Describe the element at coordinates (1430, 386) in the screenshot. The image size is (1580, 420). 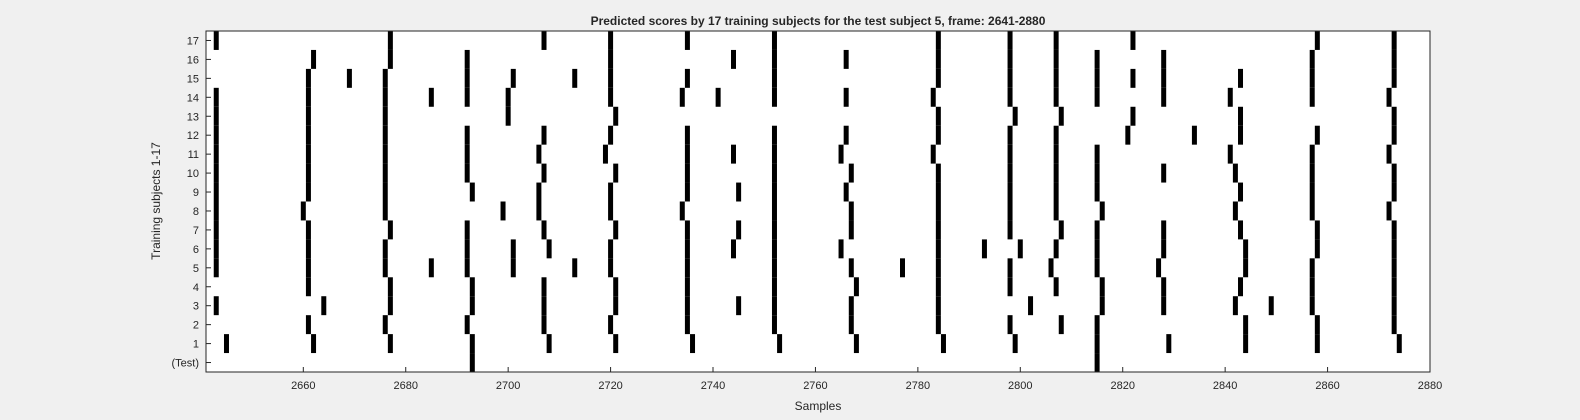
I see `x-tick-label: 2880` at that location.